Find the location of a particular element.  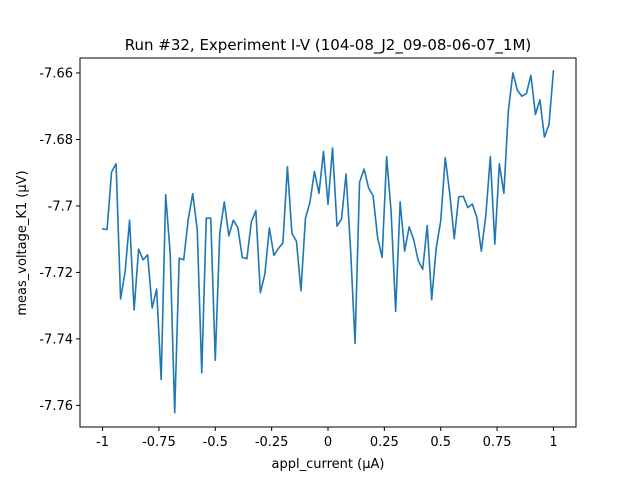

x-tick-label: -0.75 is located at coordinates (159, 442).